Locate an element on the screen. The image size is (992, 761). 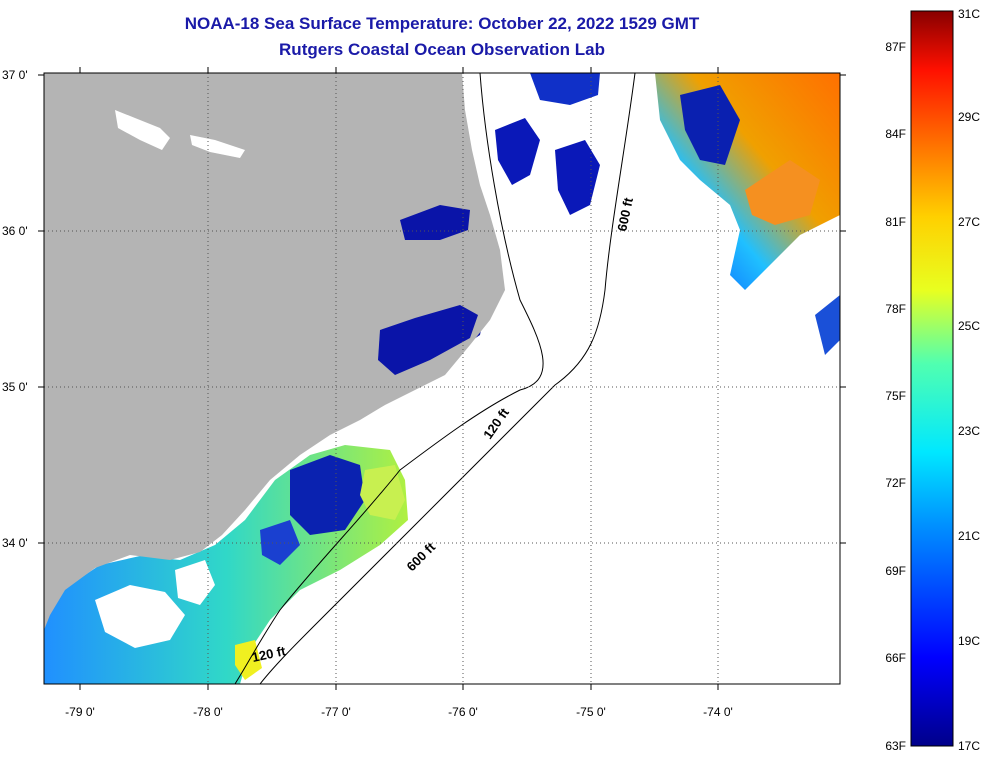
colorbar-fahrenheit-label: 81F is located at coordinates (895, 222).